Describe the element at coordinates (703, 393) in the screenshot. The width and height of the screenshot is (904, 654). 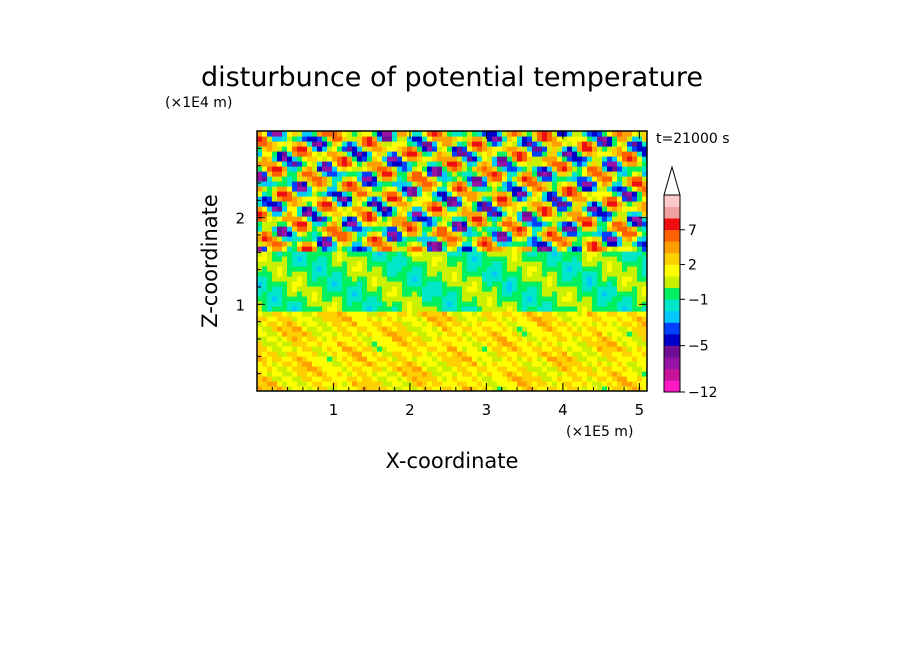
I see `colorbar-tick-label: −12` at that location.